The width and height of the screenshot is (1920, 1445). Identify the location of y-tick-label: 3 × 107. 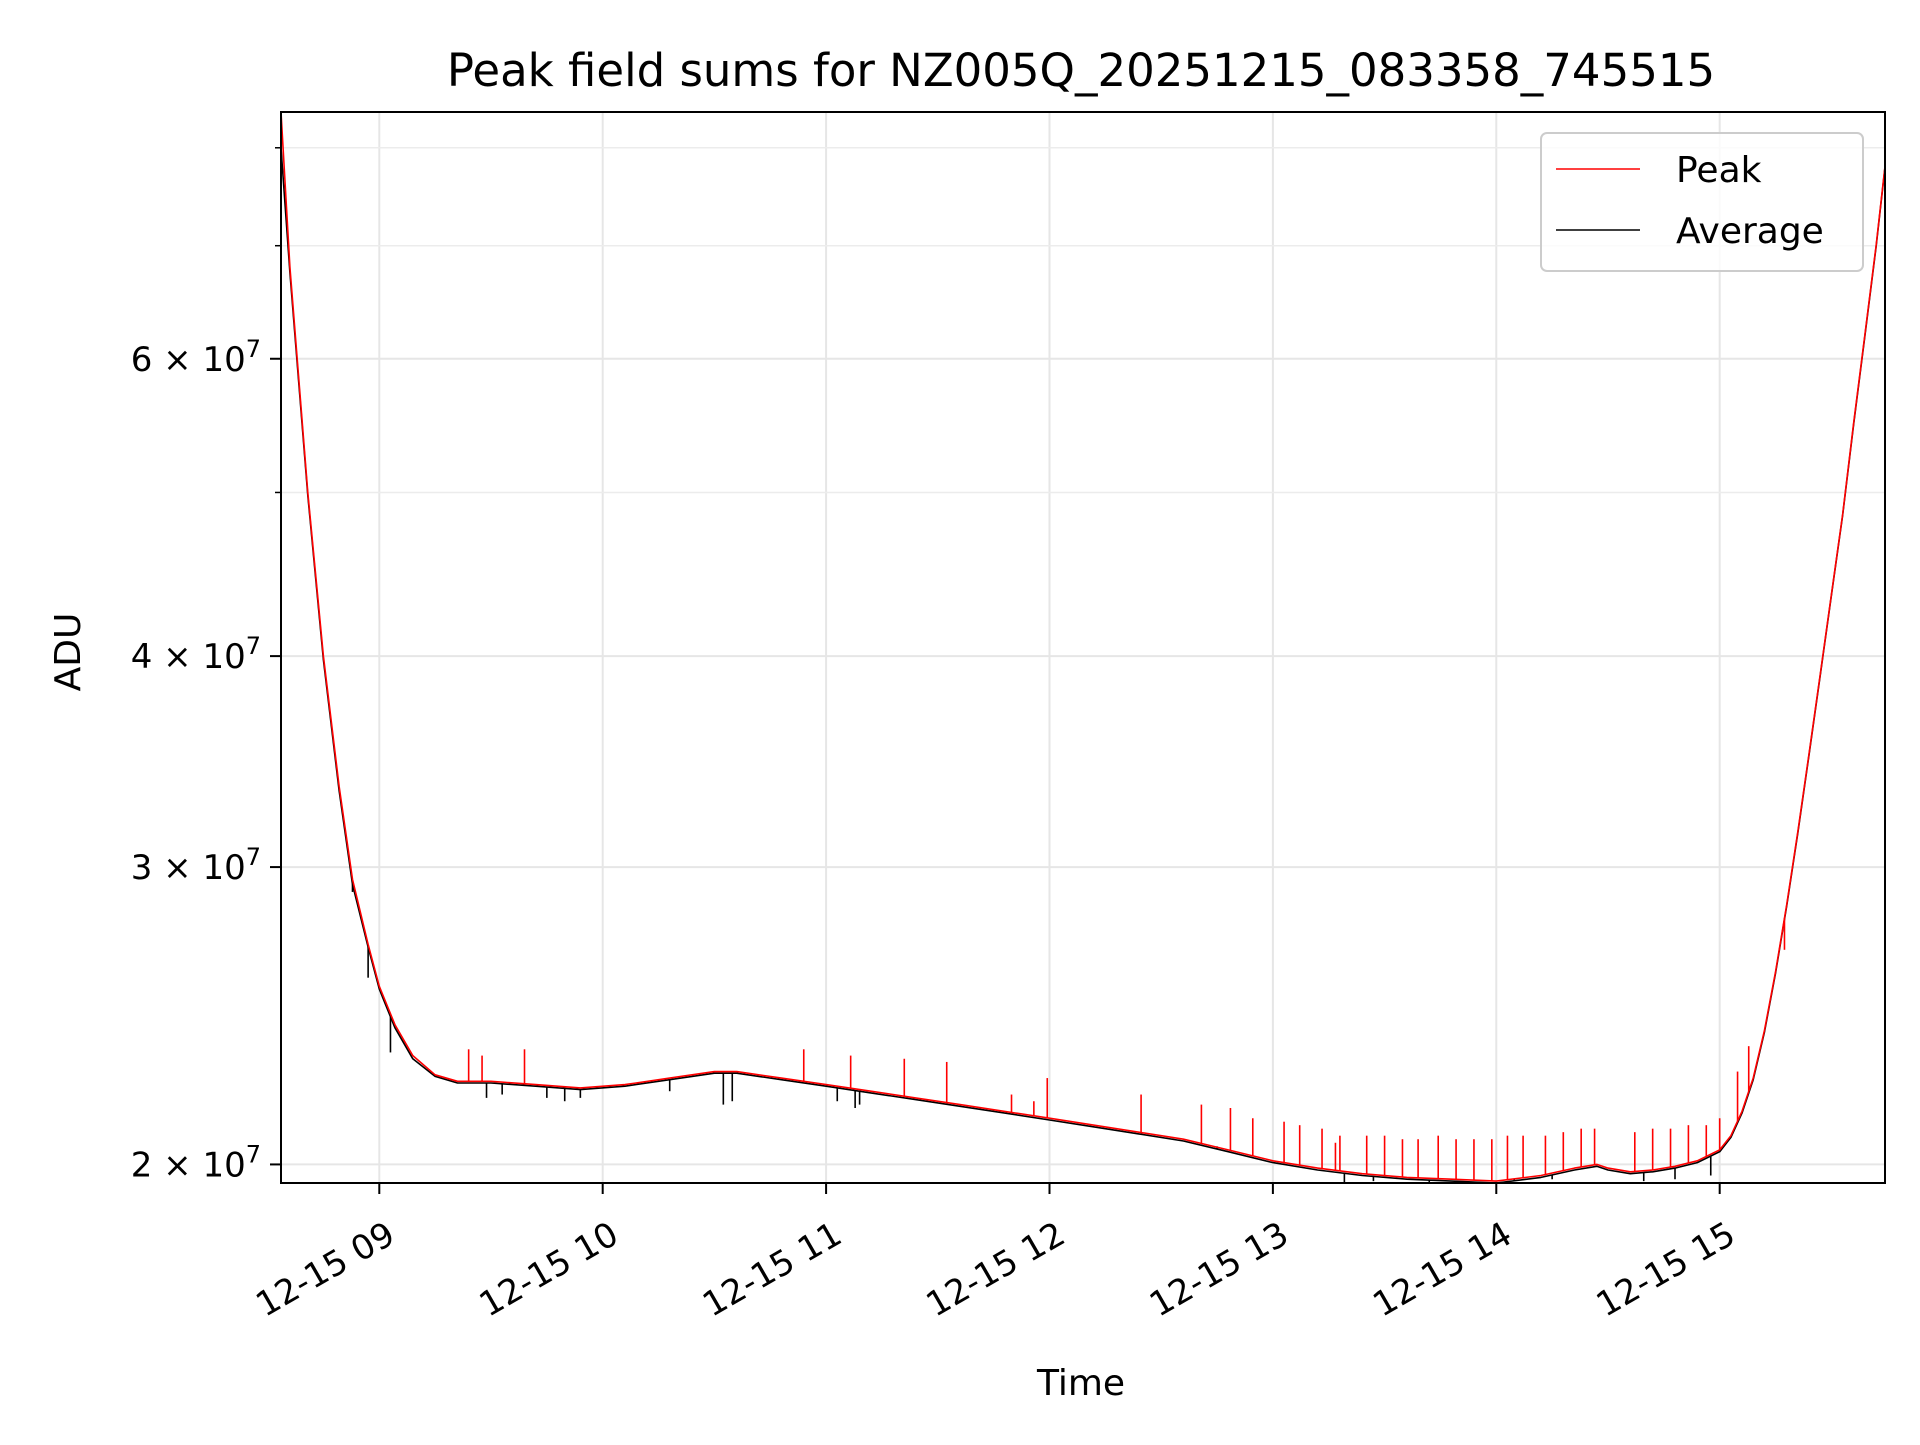
(196, 865).